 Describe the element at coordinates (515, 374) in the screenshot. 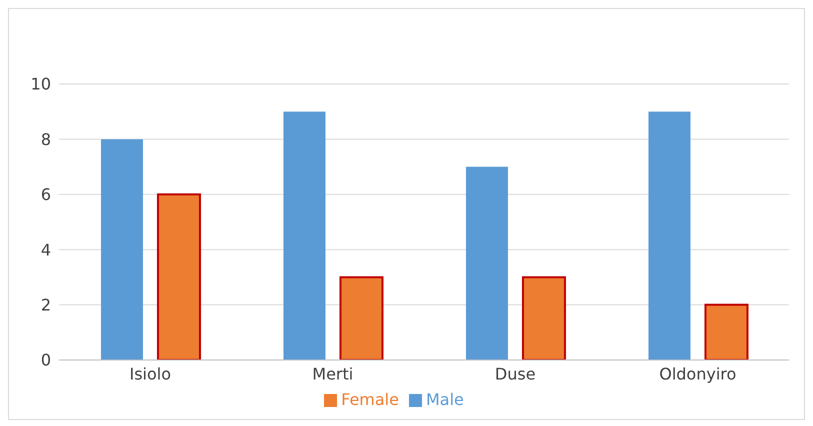

I see `x-tick-label: Duse` at that location.